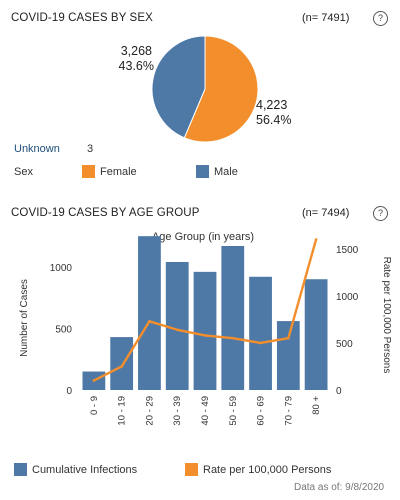  I want to click on female-count-label: 4,223, so click(272, 105).